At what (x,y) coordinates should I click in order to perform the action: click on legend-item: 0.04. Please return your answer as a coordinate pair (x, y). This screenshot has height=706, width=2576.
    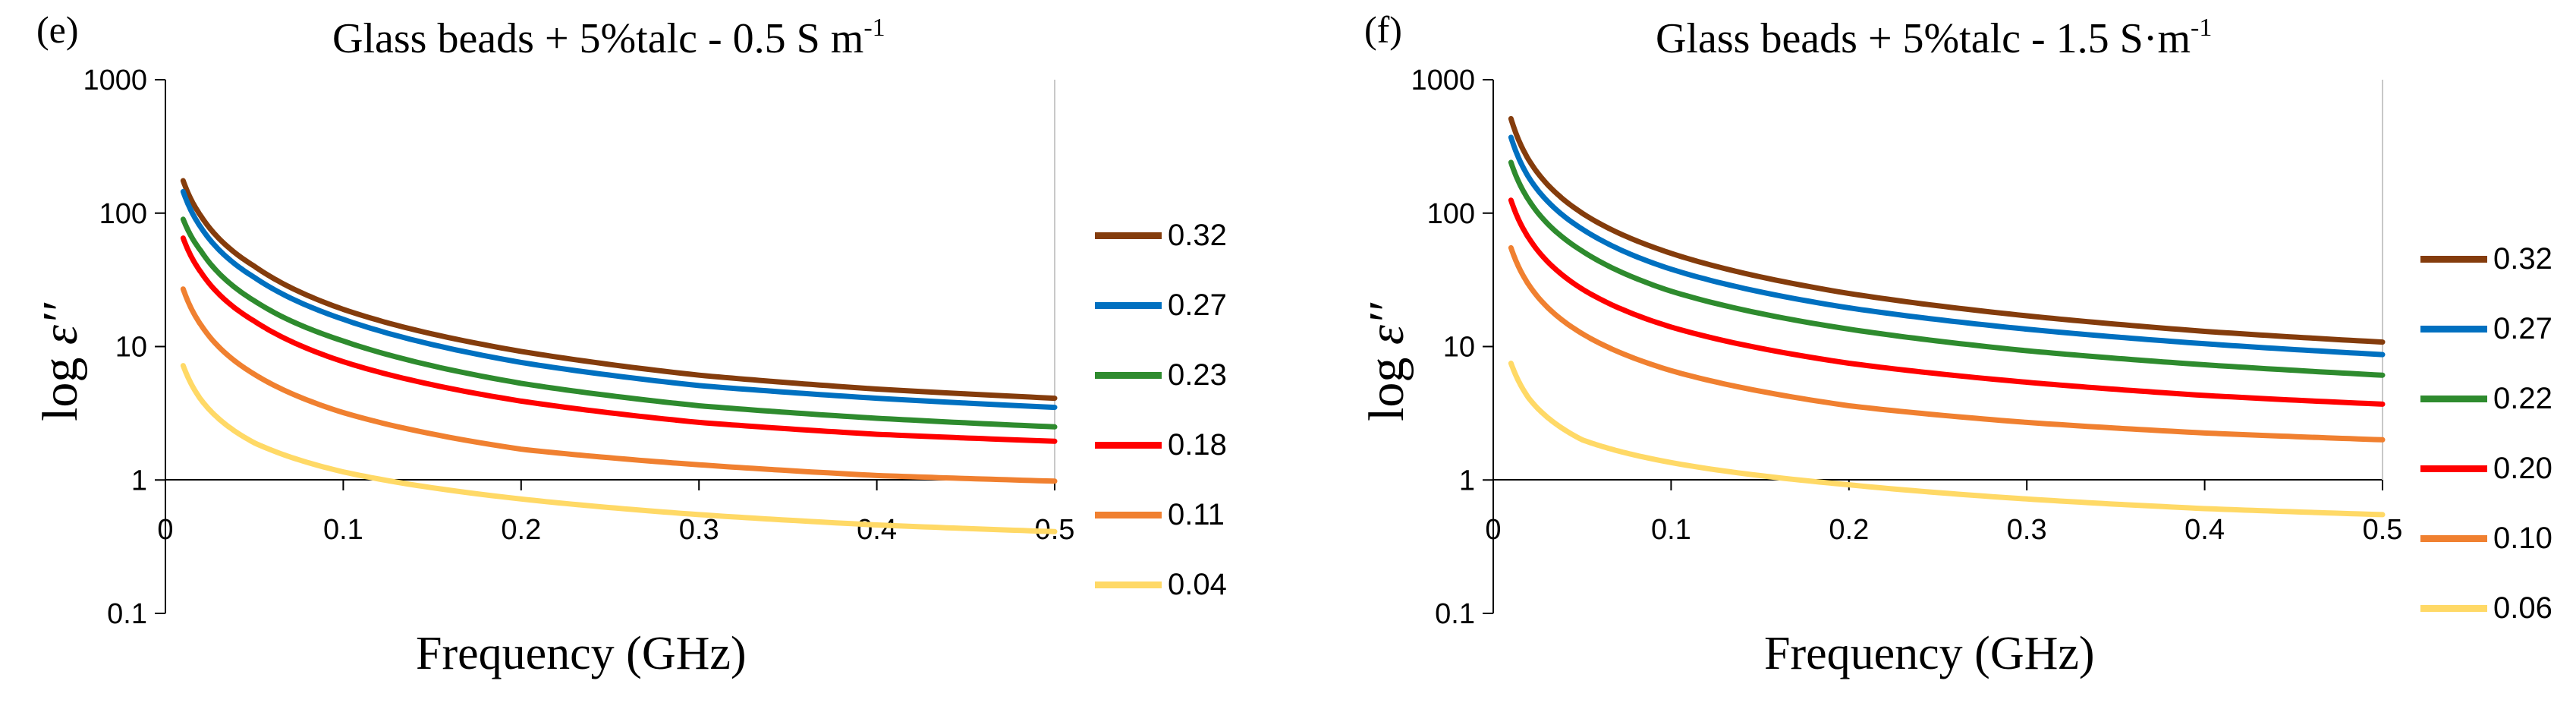
    Looking at the image, I should click on (1161, 585).